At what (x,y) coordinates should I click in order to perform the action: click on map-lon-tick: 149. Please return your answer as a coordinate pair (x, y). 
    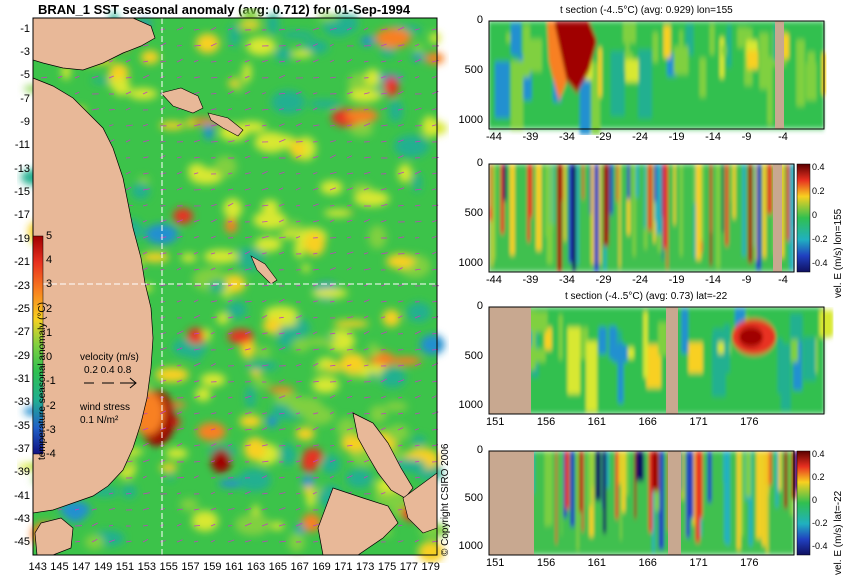
    Looking at the image, I should click on (103, 567).